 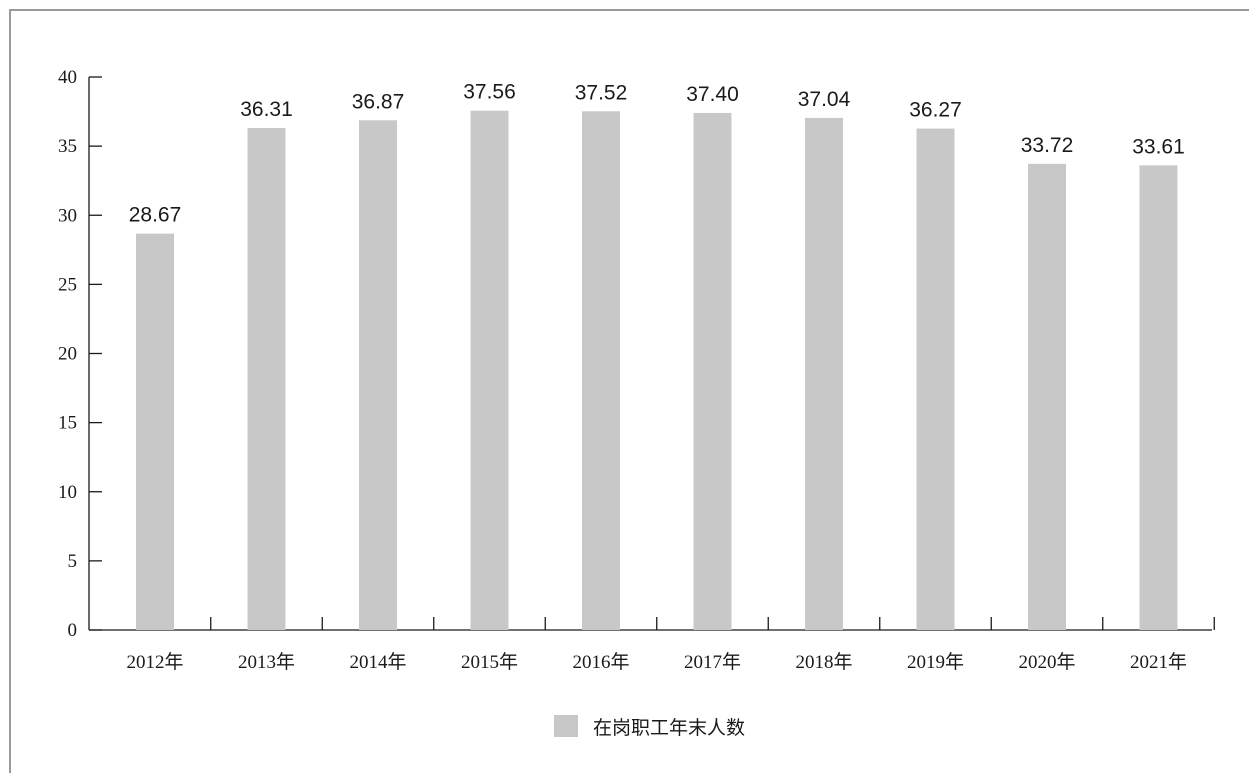 I want to click on x-tick-label: 2016年, so click(x=600, y=662).